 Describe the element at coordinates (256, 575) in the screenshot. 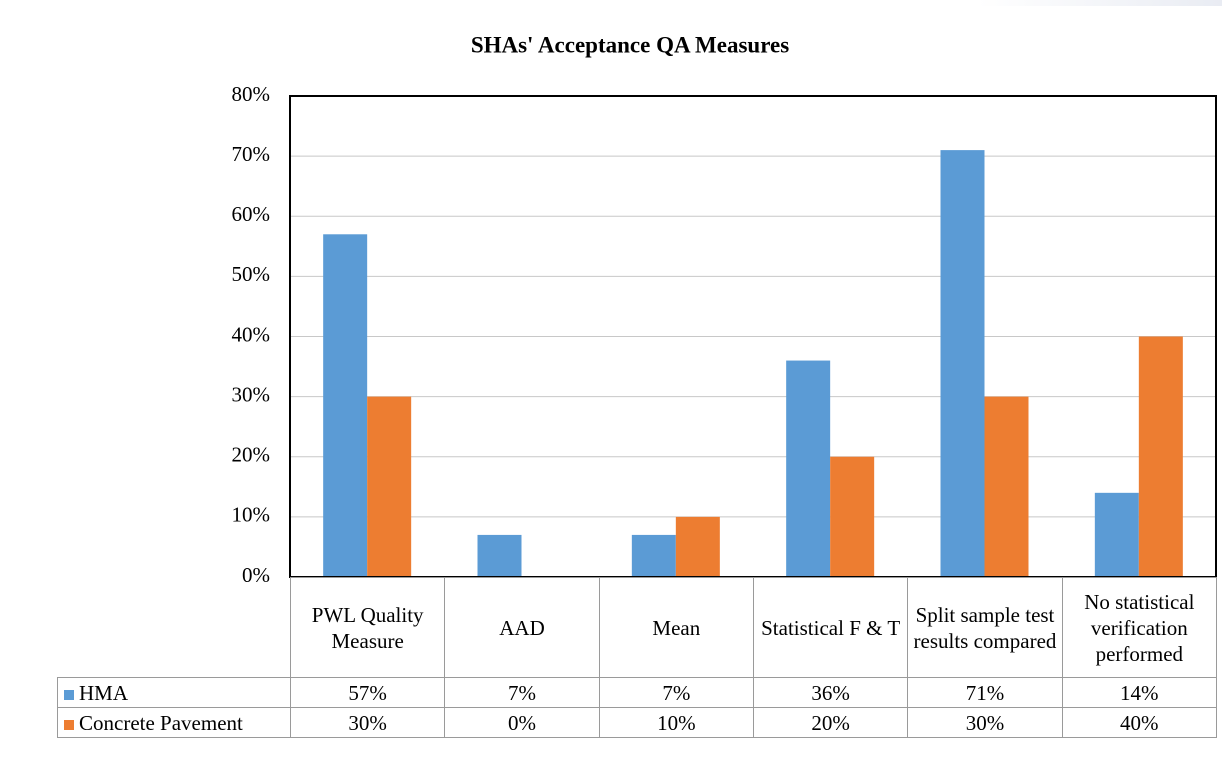

I see `y-tick-label: 0%` at that location.